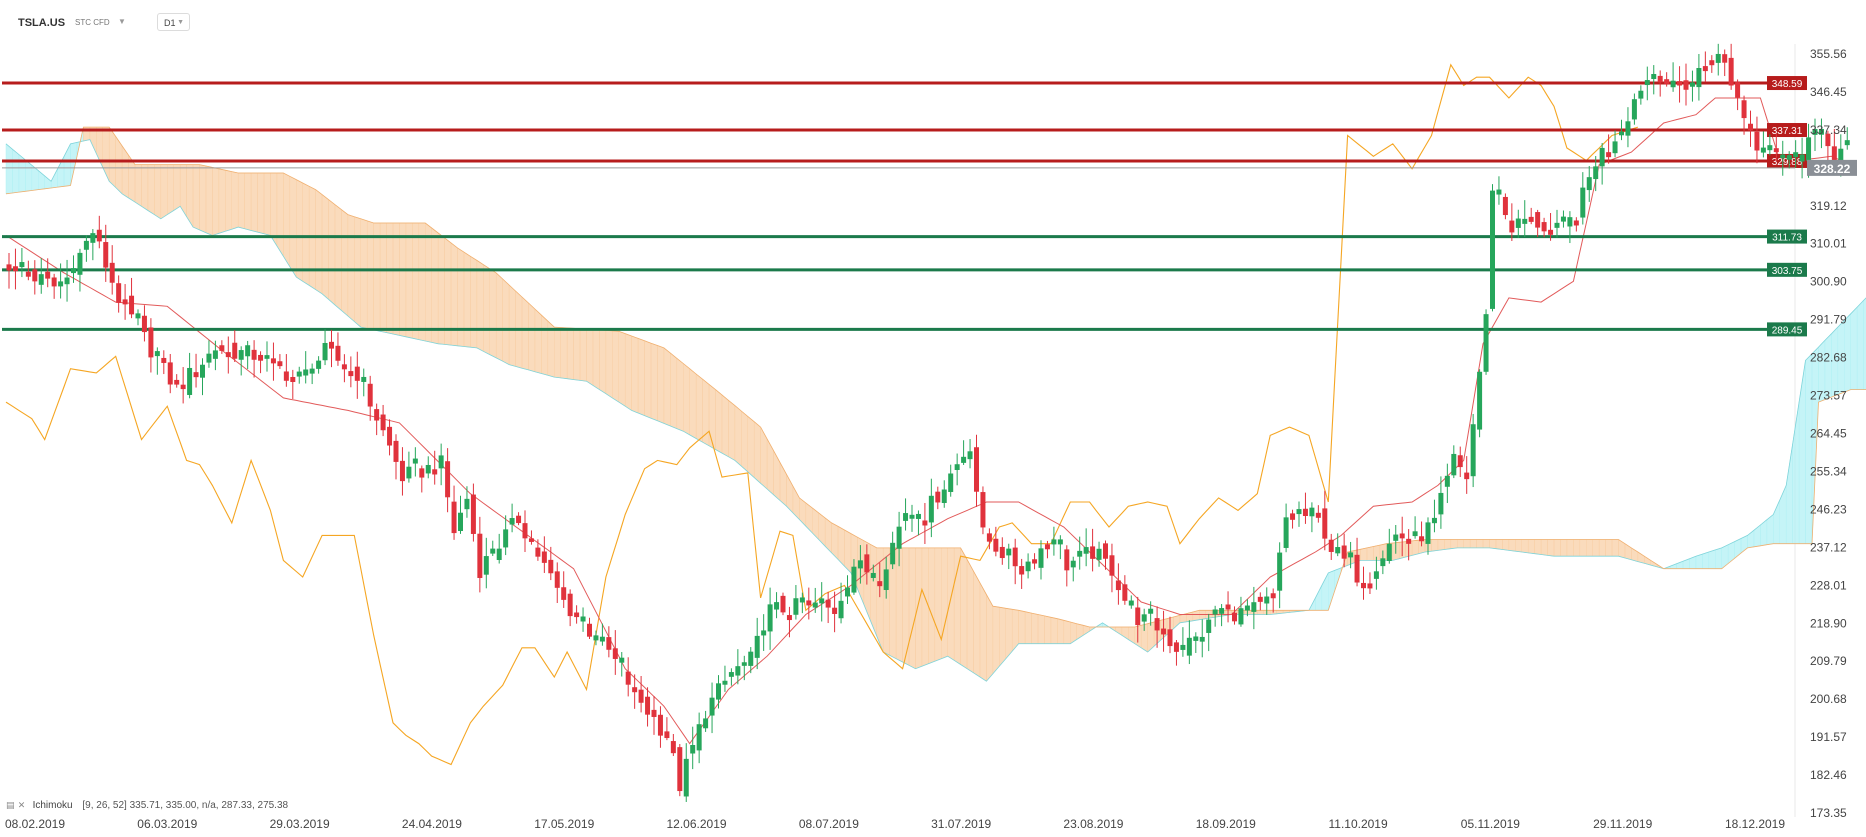  What do you see at coordinates (1828, 434) in the screenshot?
I see `y-tick-label: 264.45` at bounding box center [1828, 434].